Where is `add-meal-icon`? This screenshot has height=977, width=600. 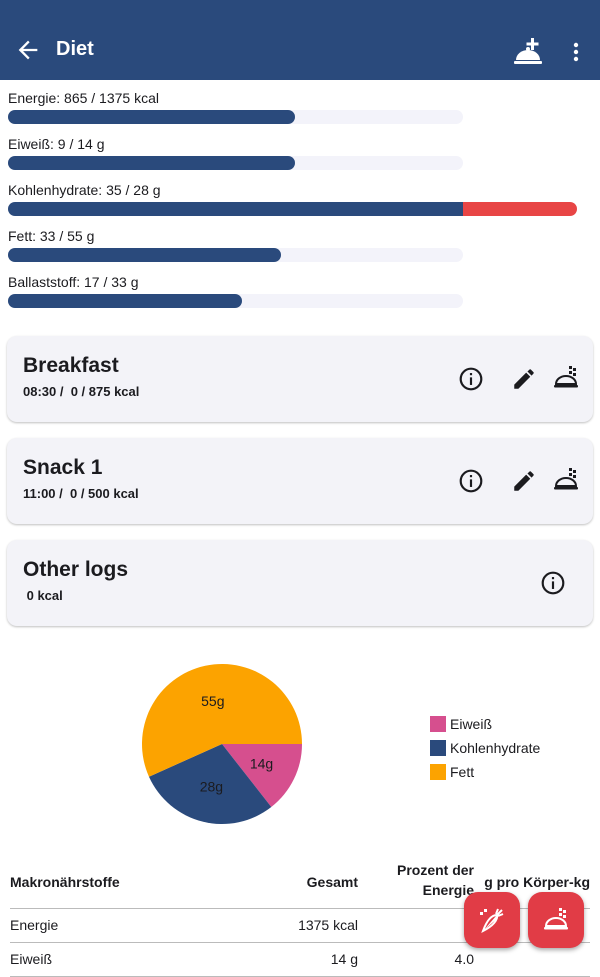 add-meal-icon is located at coordinates (528, 52).